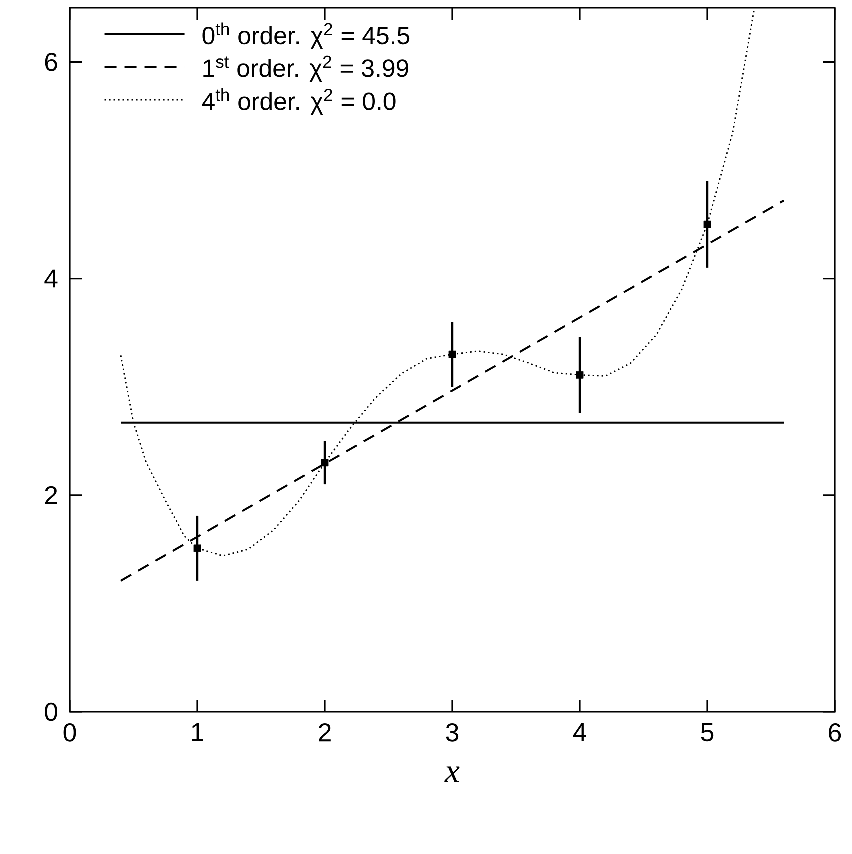  I want to click on x-axis-title: x, so click(452, 774).